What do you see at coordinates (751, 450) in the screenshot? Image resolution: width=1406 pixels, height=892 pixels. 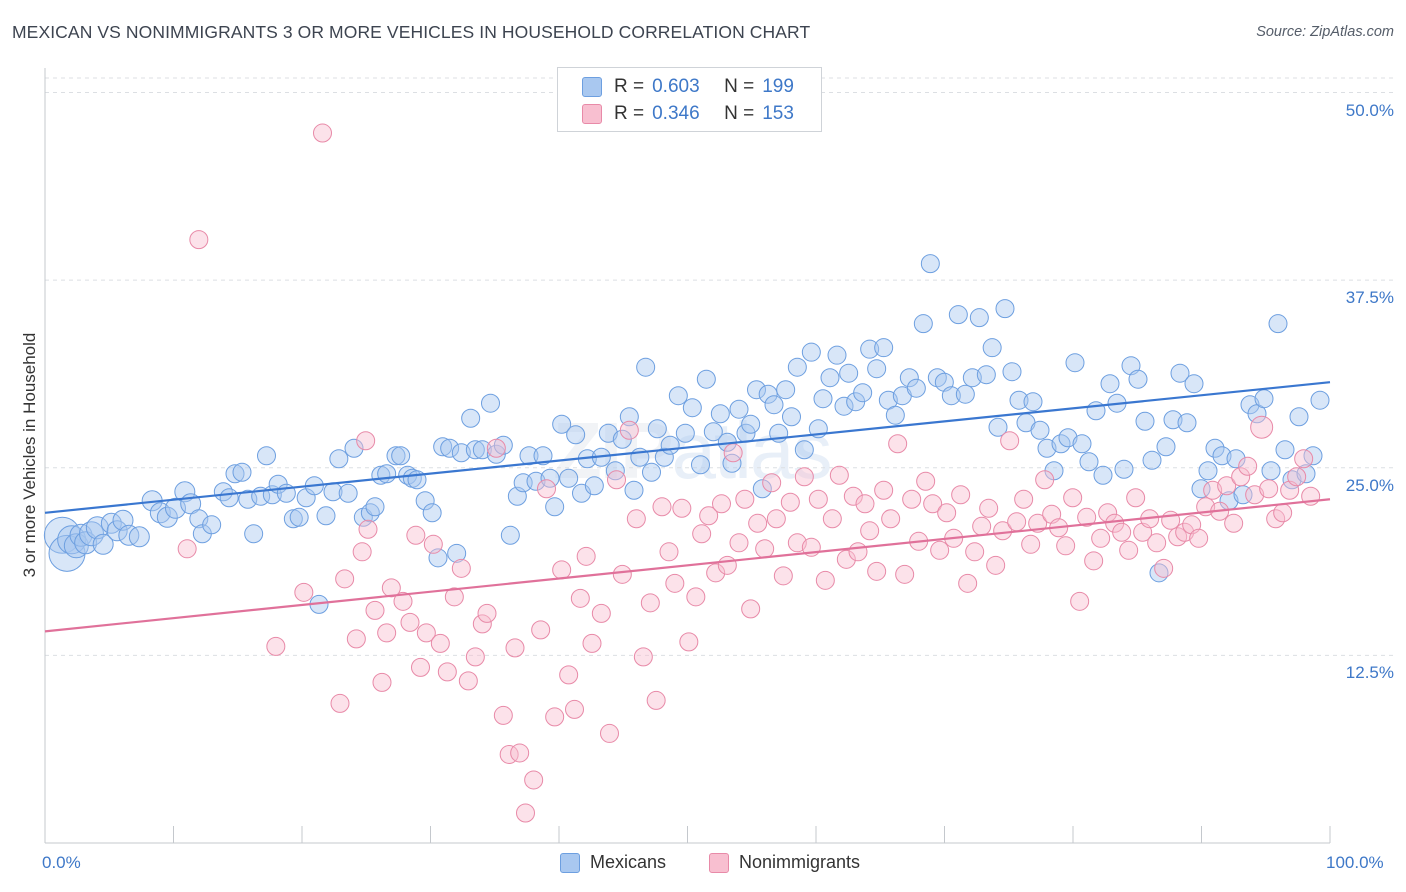 I see `watermark-atlas: atlas` at bounding box center [751, 450].